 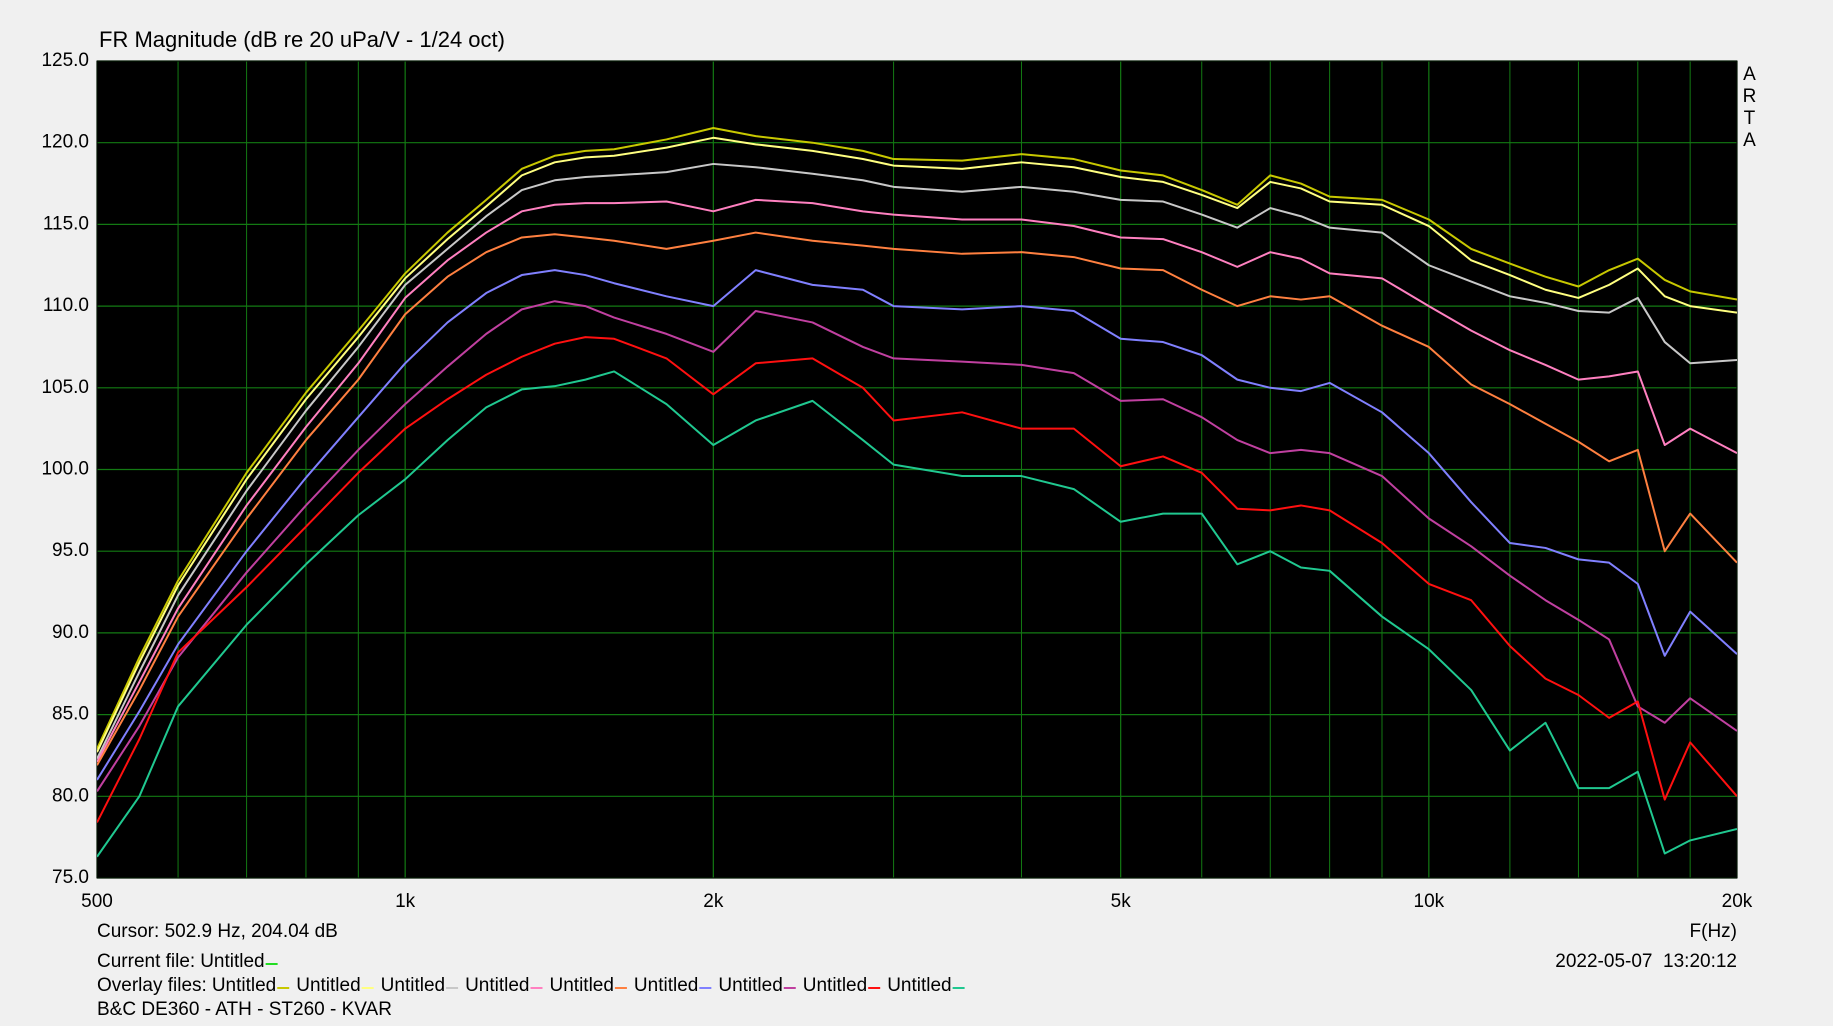 I want to click on timestamp: 2022-05-07 13:20:12, so click(x=1646, y=961).